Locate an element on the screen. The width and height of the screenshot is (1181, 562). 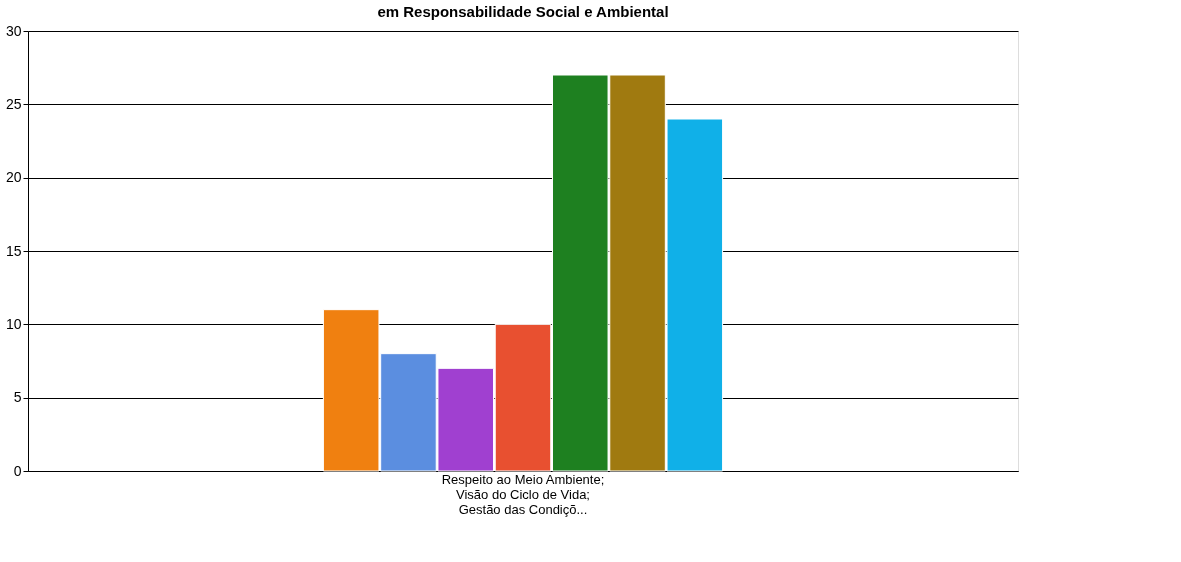
y-tick-label: 0 is located at coordinates (17, 470).